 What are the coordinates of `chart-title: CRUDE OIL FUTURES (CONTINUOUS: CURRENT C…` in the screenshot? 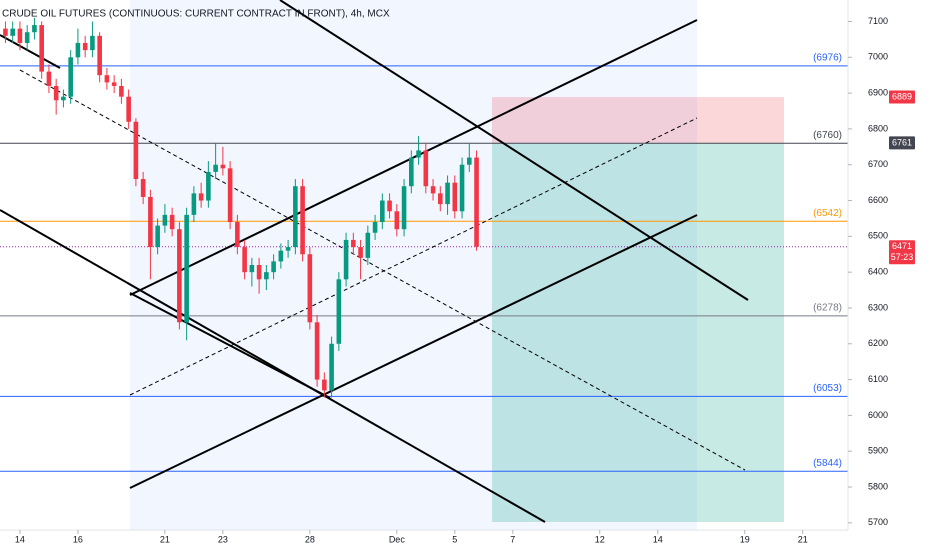 It's located at (196, 14).